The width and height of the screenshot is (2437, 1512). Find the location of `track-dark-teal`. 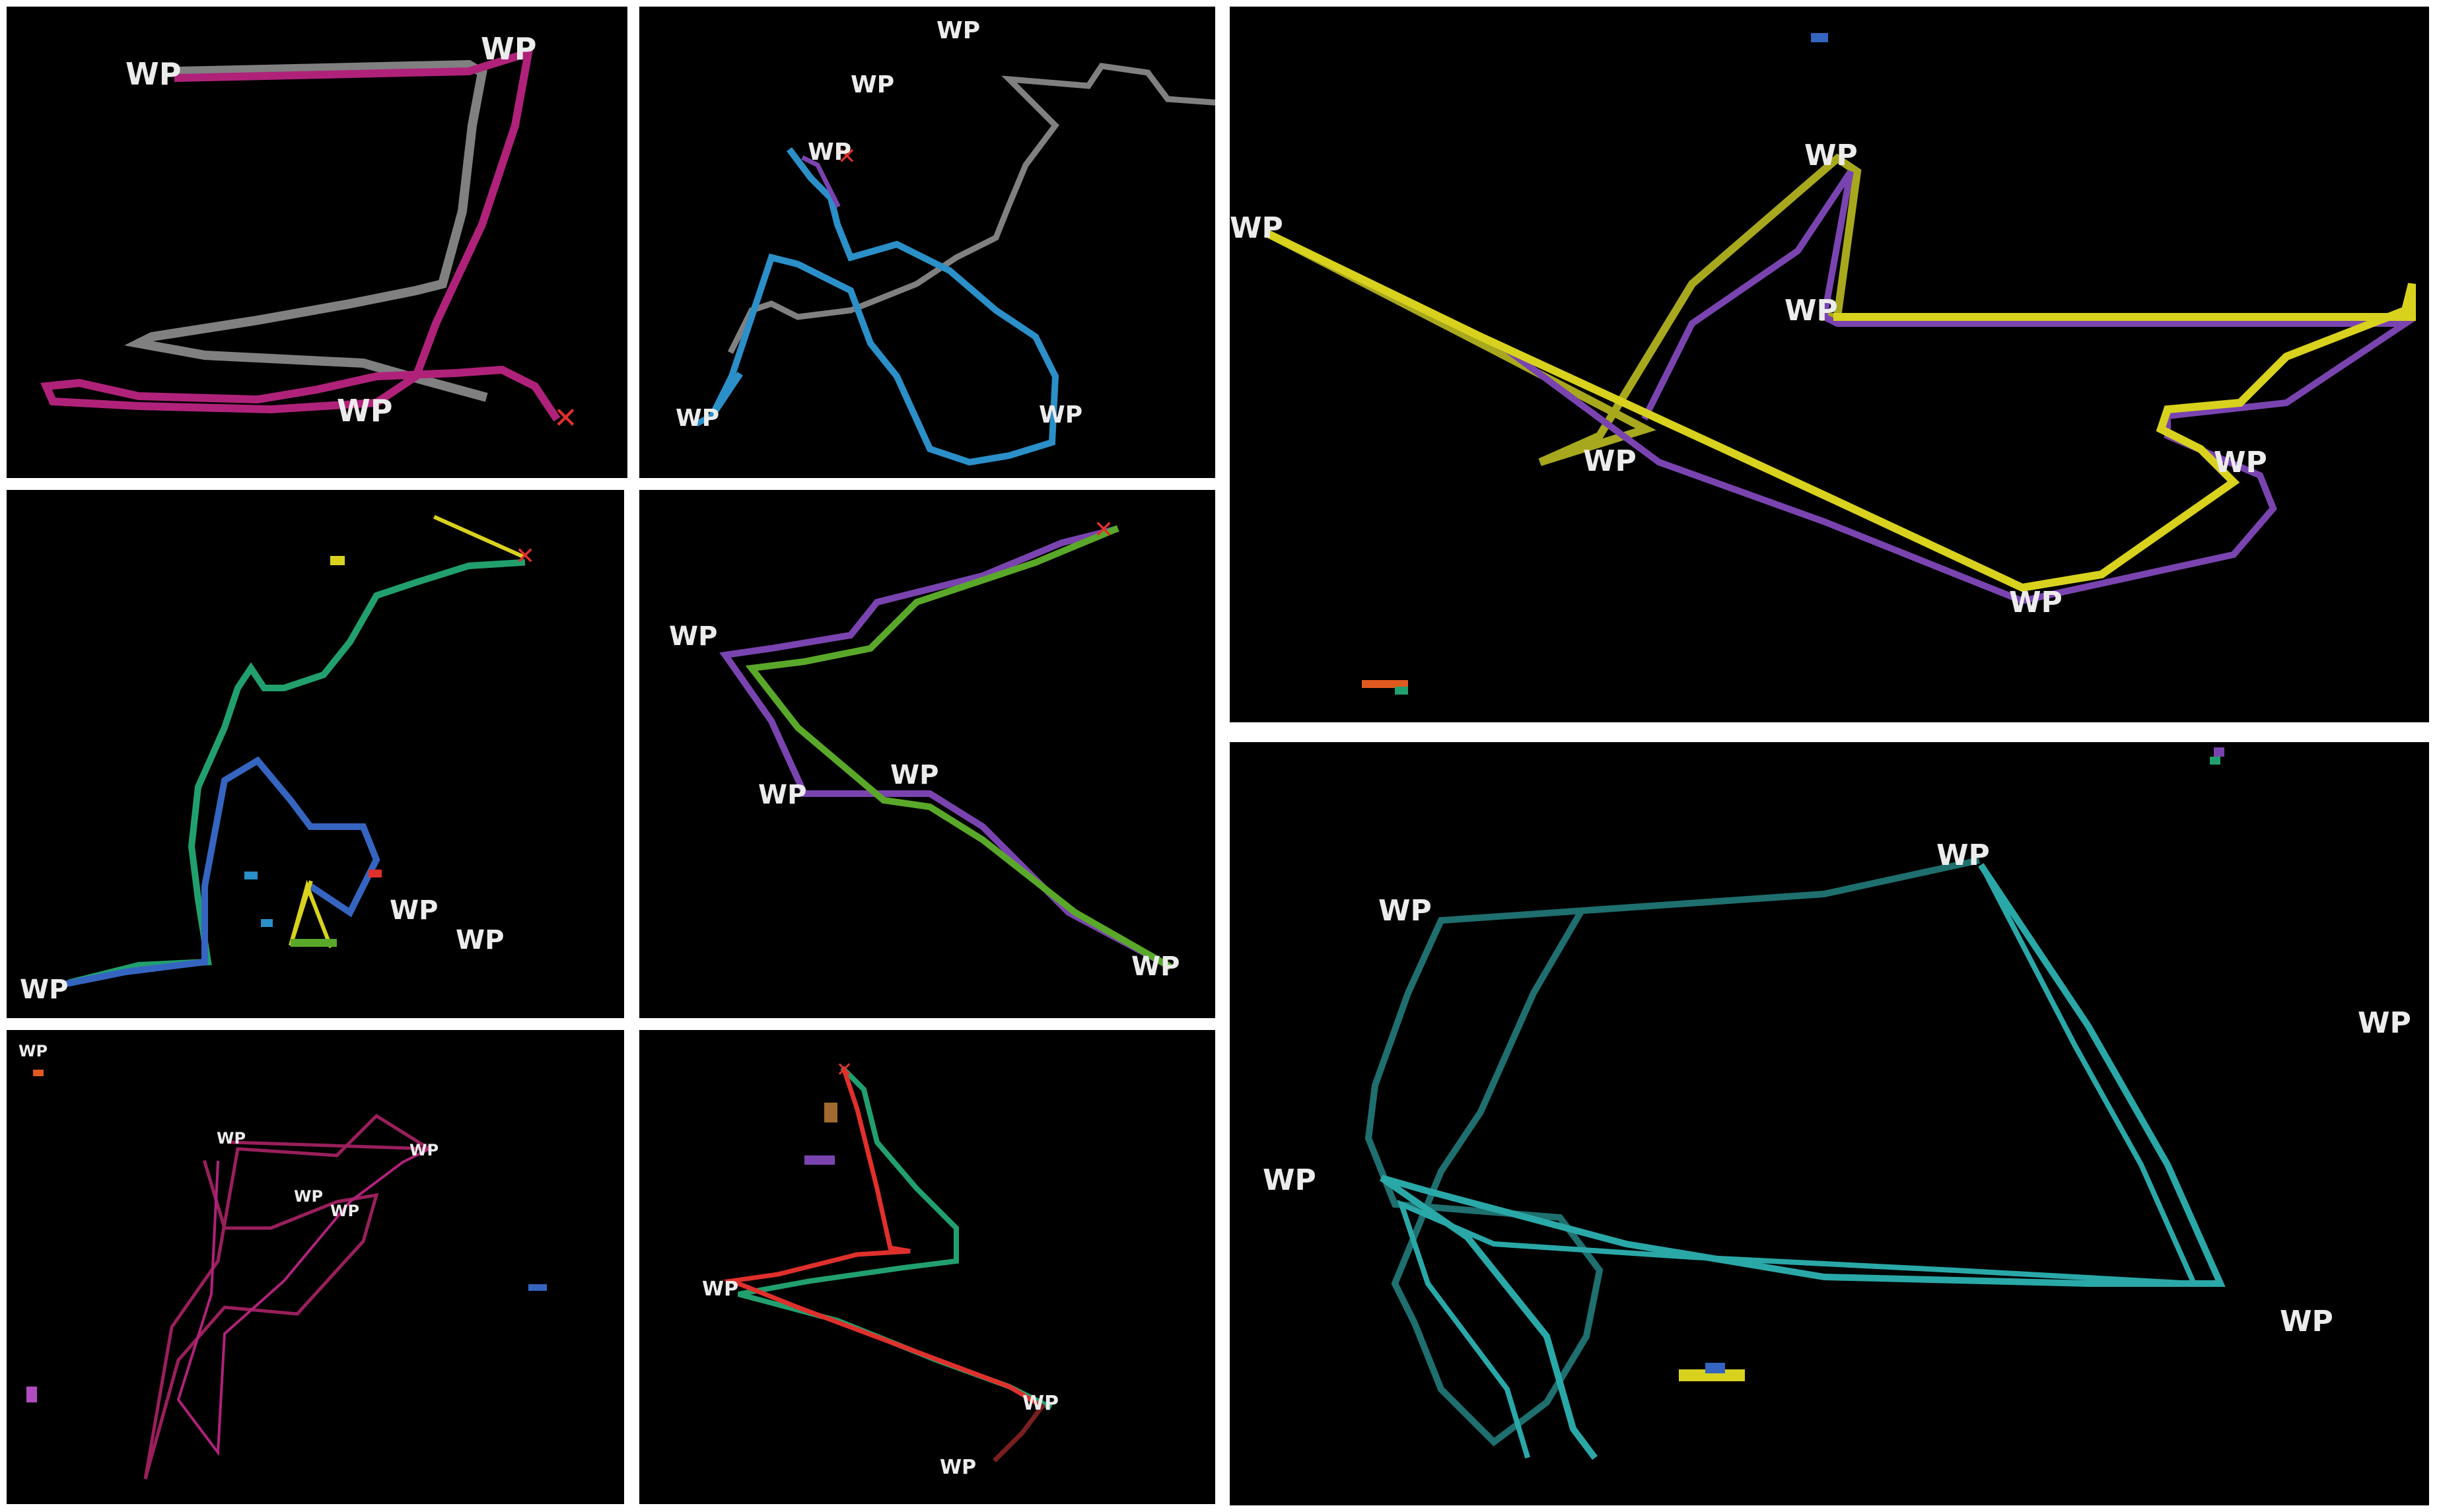

track-dark-teal is located at coordinates (1672, 1152).